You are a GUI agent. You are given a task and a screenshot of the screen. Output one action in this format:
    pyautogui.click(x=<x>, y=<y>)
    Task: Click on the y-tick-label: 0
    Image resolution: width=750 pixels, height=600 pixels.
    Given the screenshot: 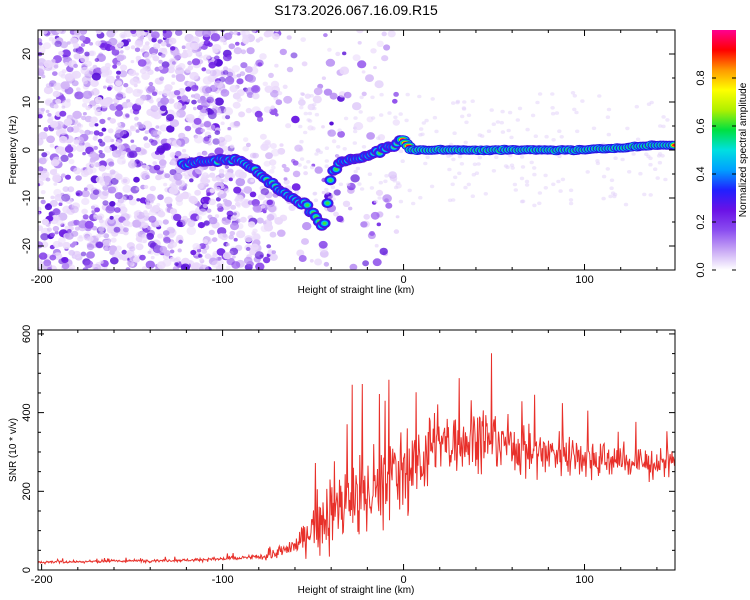 What is the action you would take?
    pyautogui.click(x=27, y=150)
    